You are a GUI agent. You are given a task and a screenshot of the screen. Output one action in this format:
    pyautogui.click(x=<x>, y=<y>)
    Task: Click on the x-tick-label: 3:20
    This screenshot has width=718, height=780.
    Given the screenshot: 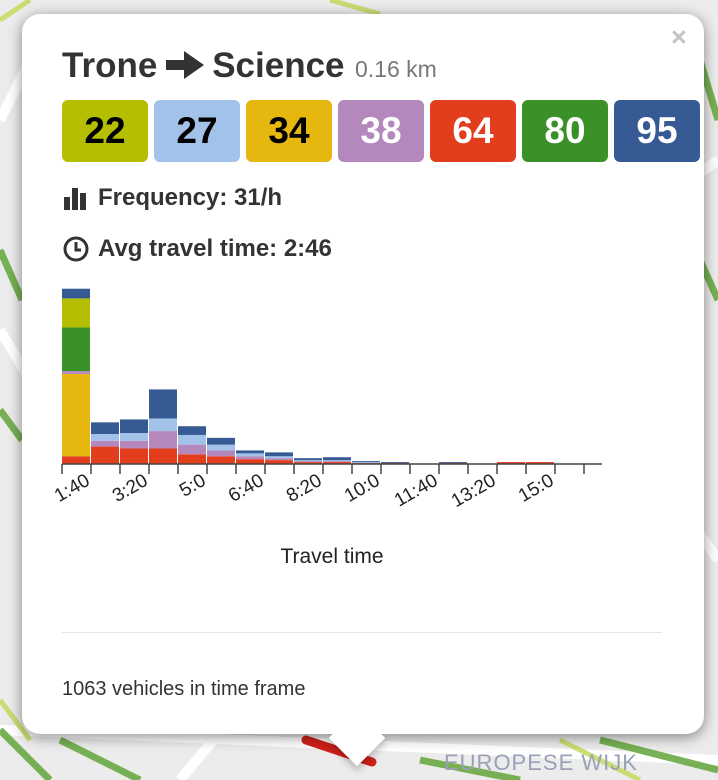 What is the action you would take?
    pyautogui.click(x=130, y=488)
    